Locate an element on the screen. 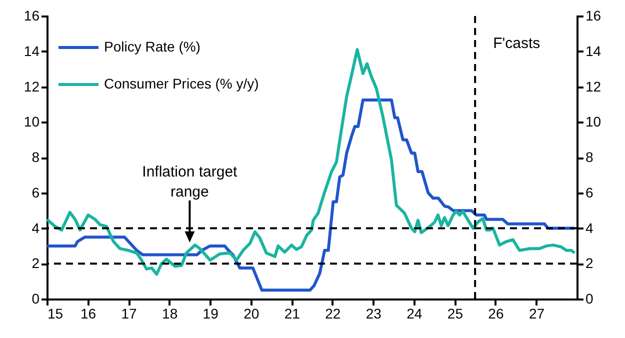 Image resolution: width=625 pixels, height=338 pixels. x-tick-label: 15 is located at coordinates (56, 314).